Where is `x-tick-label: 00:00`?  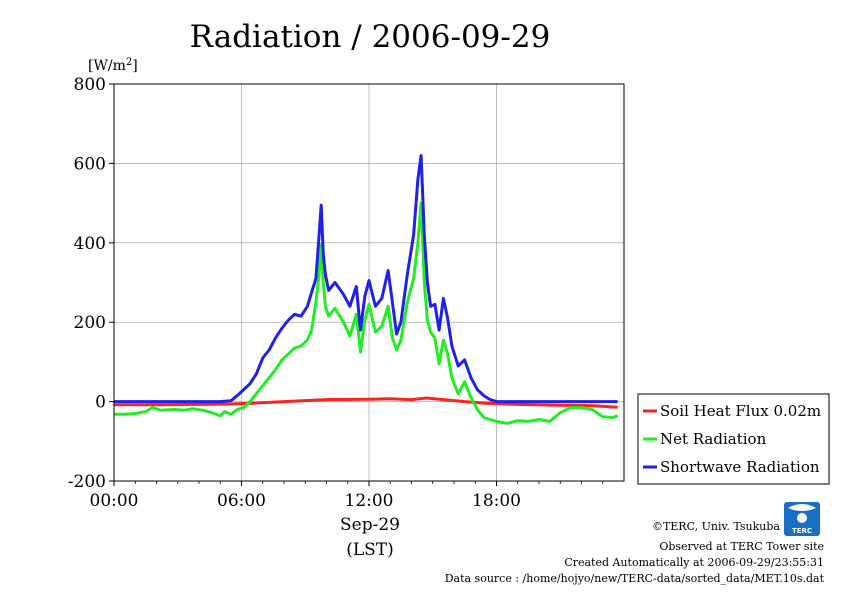
x-tick-label: 00:00 is located at coordinates (114, 501).